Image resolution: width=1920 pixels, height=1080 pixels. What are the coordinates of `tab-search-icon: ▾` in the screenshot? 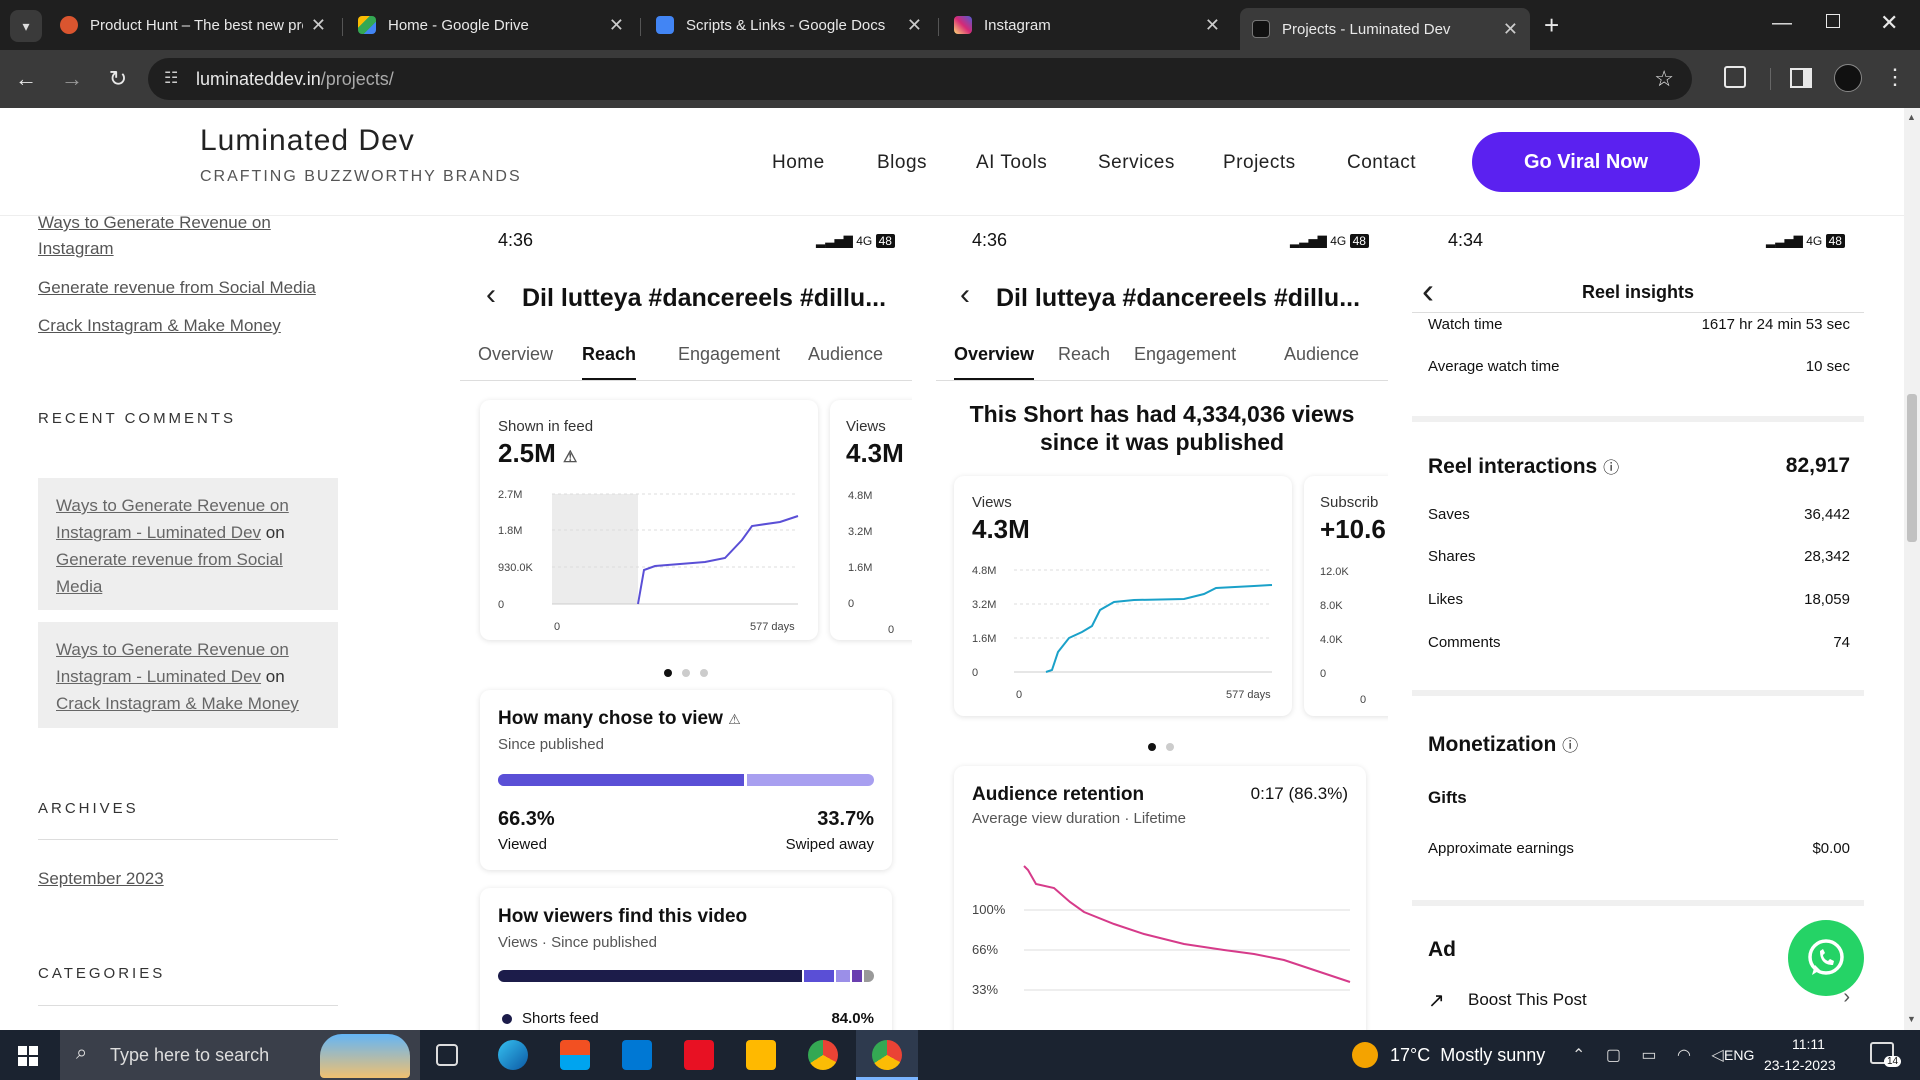 It's located at (26, 26).